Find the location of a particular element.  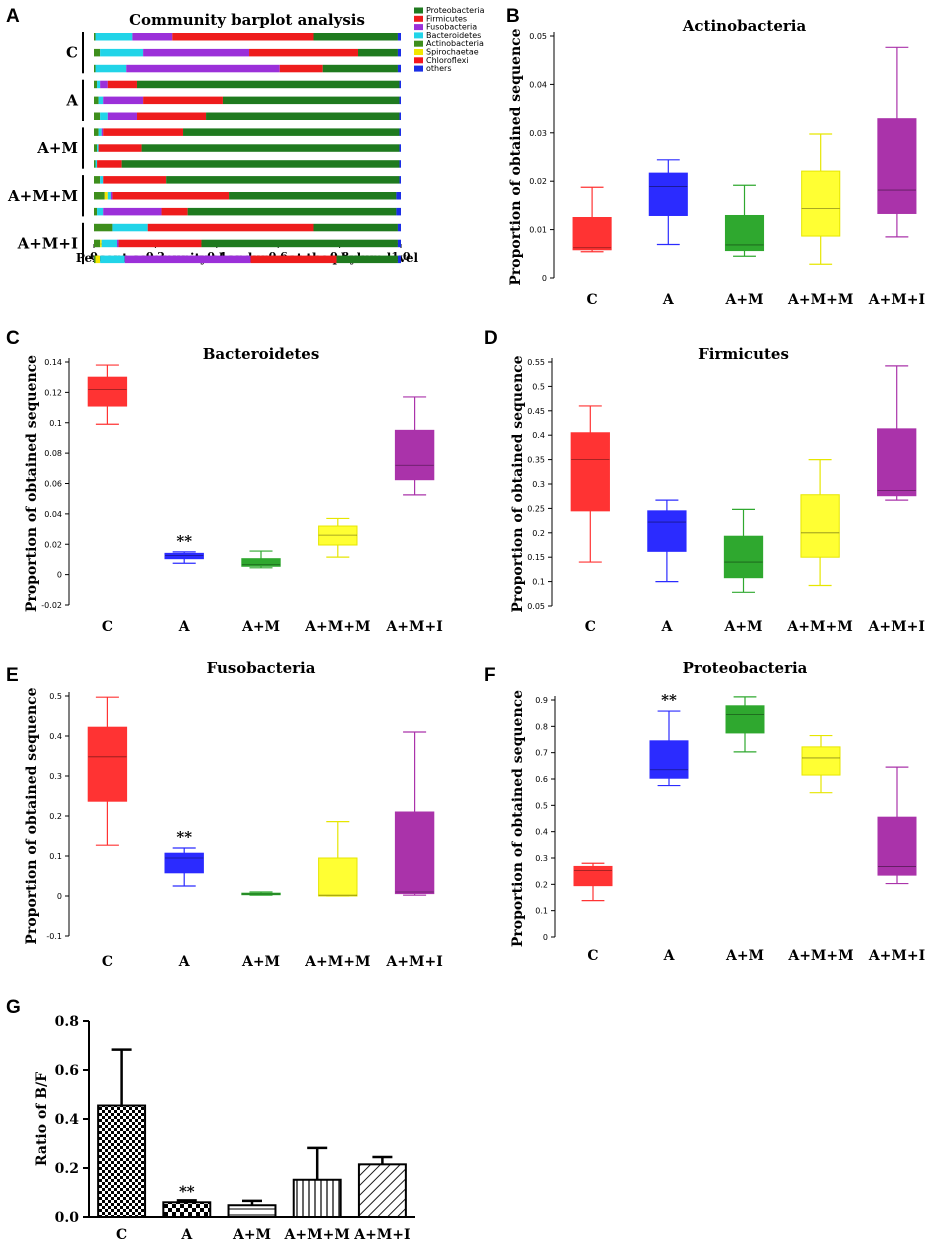

chart-a-legend-label: others is located at coordinates (438, 68).